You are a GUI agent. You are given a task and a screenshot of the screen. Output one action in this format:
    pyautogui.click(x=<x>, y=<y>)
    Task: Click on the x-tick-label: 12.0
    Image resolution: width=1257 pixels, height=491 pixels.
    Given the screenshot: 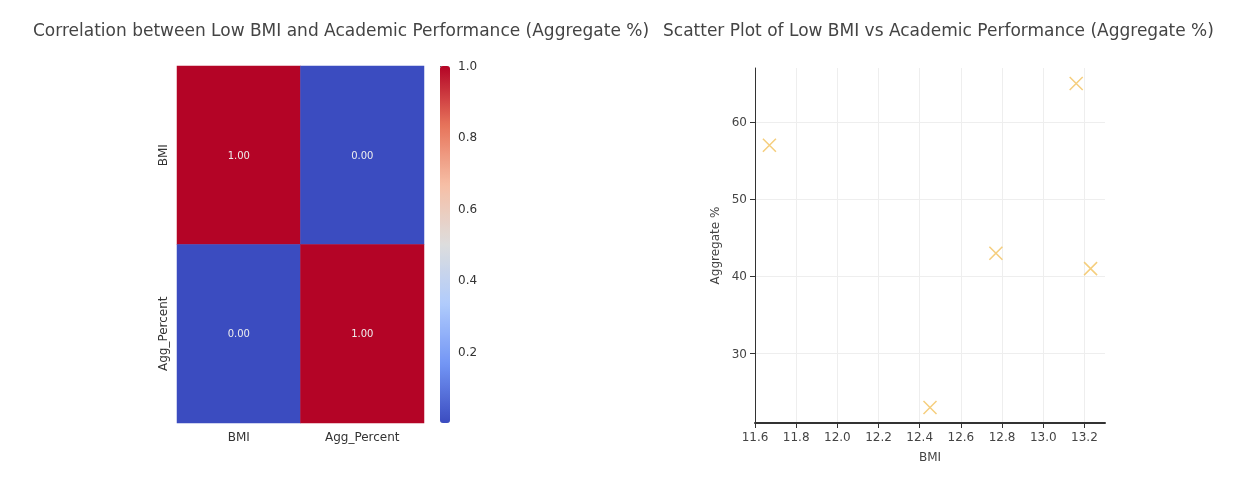 What is the action you would take?
    pyautogui.click(x=837, y=437)
    